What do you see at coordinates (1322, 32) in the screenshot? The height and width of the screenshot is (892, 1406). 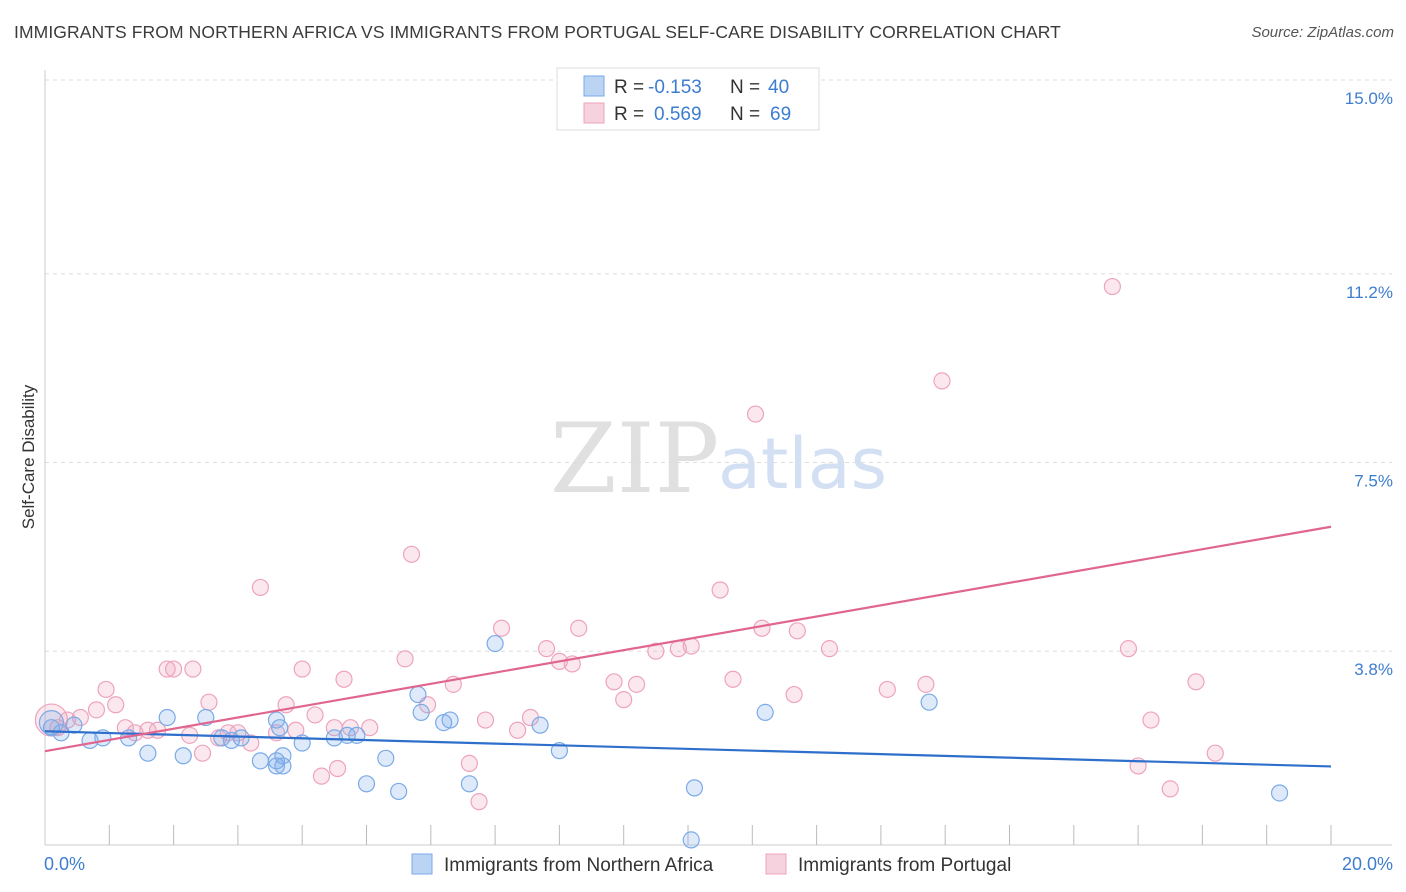 I see `chart-source: Source: ZipAtlas.com` at bounding box center [1322, 32].